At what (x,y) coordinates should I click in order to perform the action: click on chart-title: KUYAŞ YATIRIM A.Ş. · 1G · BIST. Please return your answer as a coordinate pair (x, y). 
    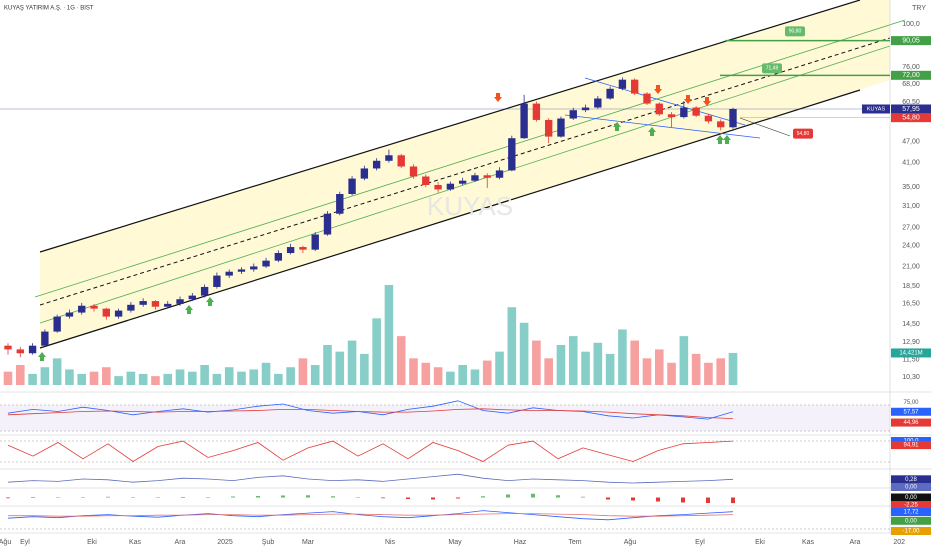
    Looking at the image, I should click on (49, 9).